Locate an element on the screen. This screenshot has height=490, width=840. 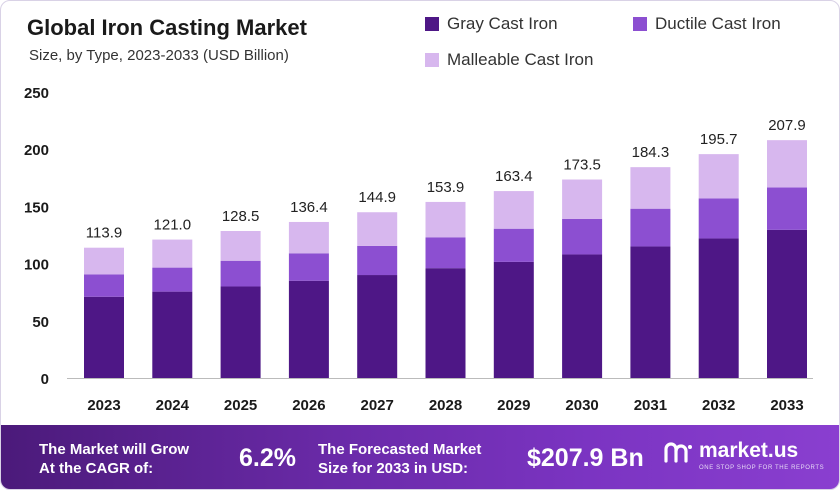
bar-segment-malleable-cast-iron-2031 is located at coordinates (650, 188).